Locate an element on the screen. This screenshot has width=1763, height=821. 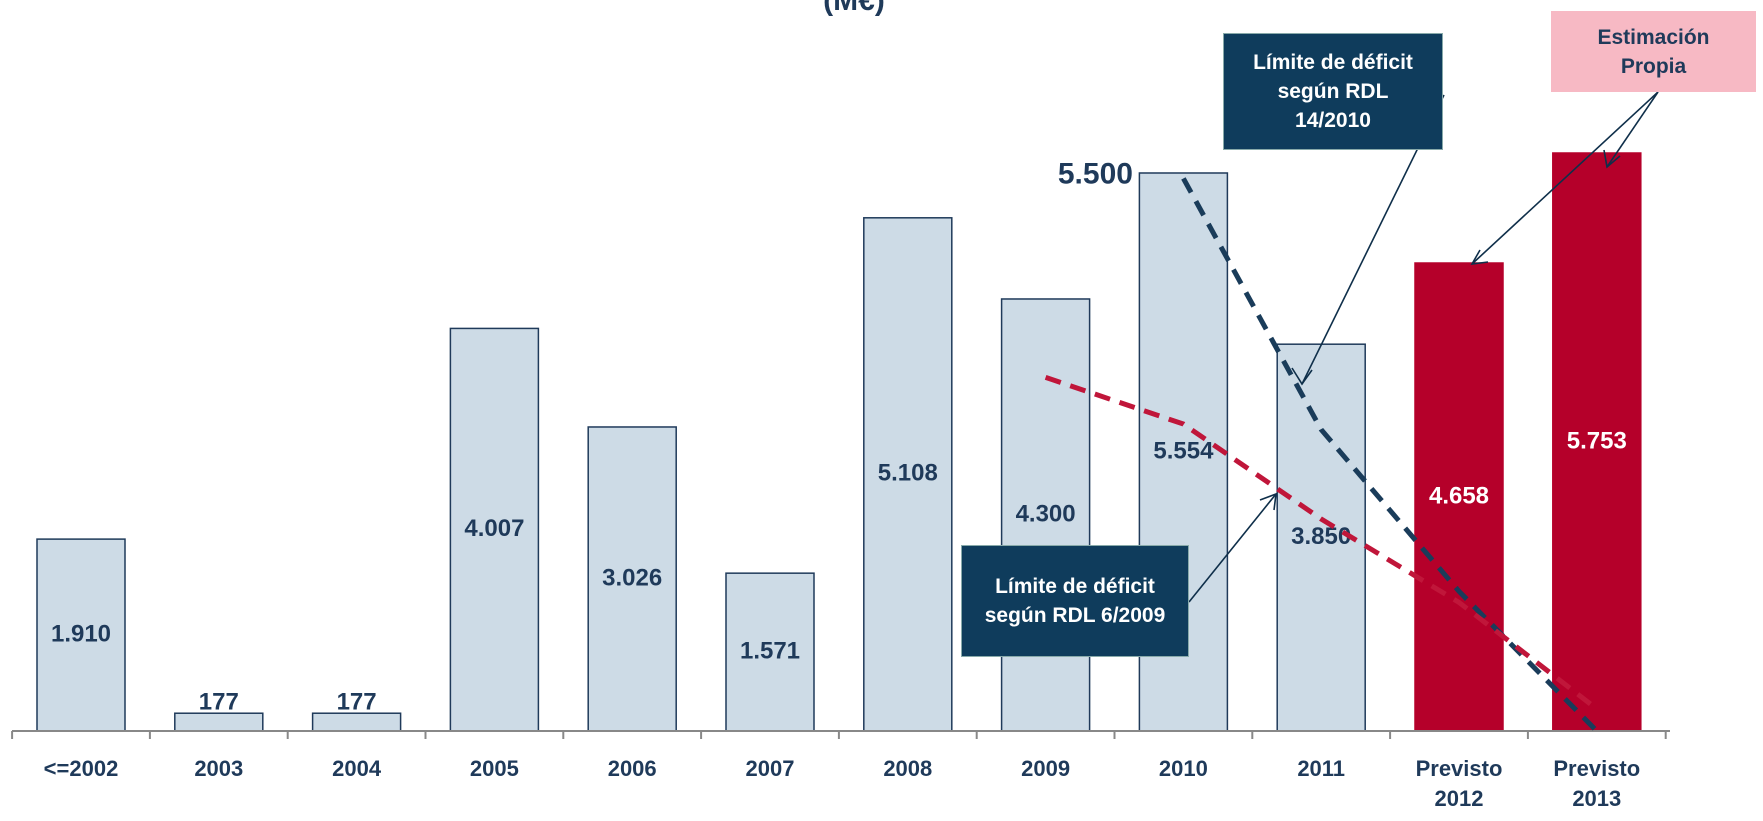
value-label: 4.007 is located at coordinates (494, 528).